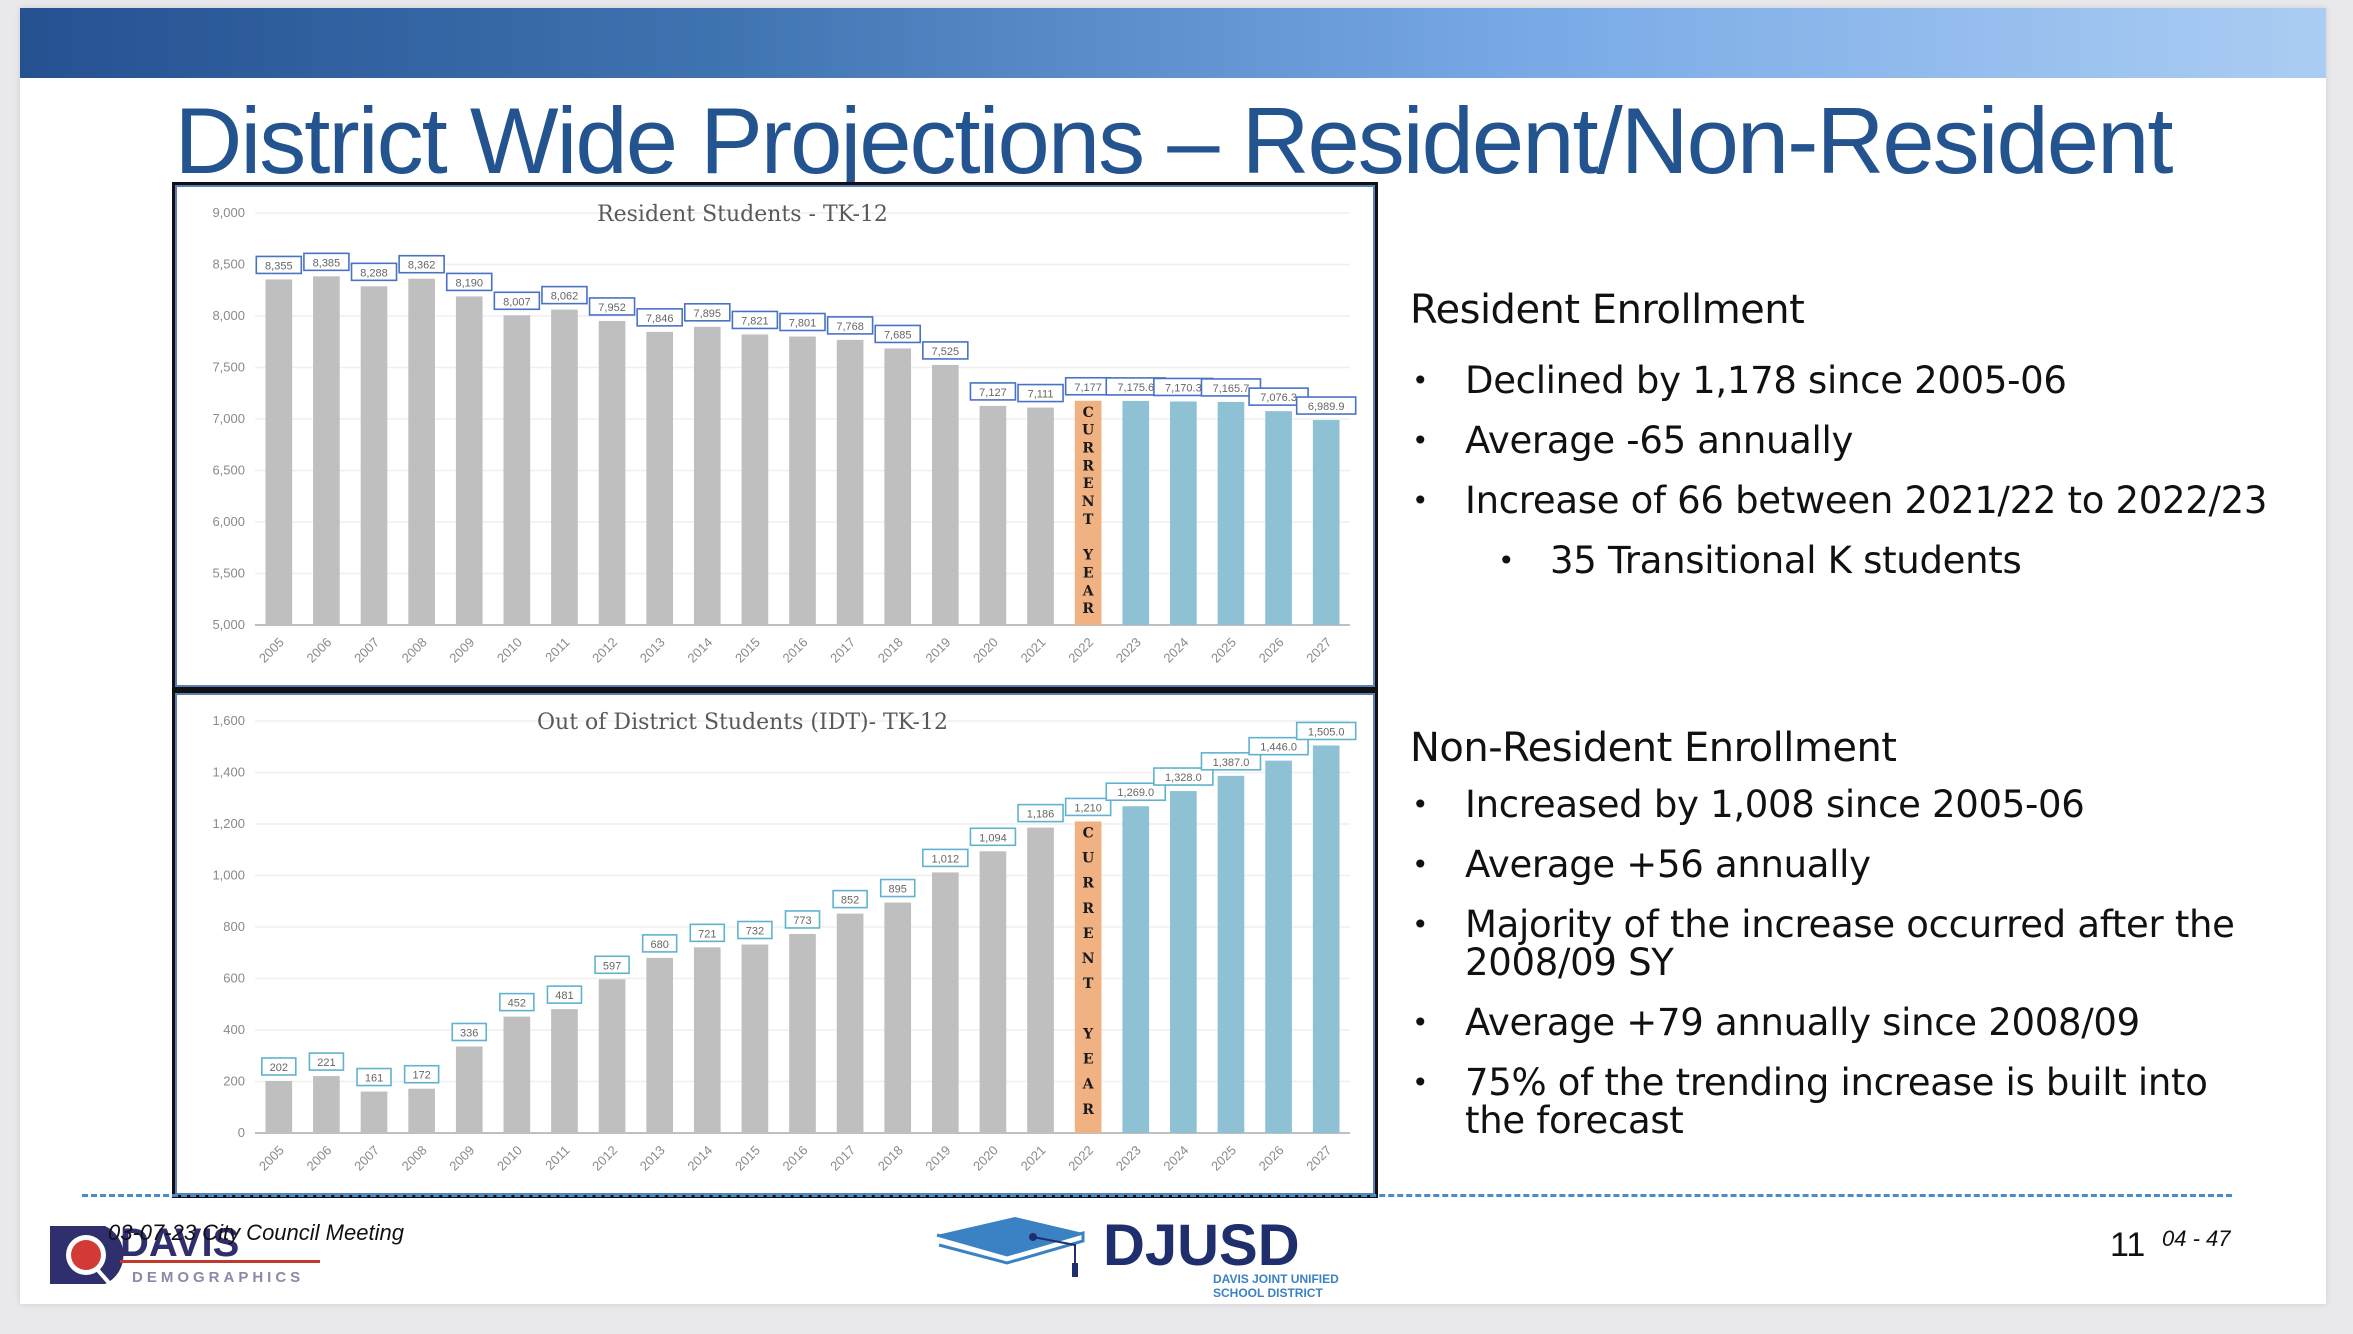 This screenshot has width=2353, height=1334. I want to click on page-reference: 04 - 47, so click(2196, 1238).